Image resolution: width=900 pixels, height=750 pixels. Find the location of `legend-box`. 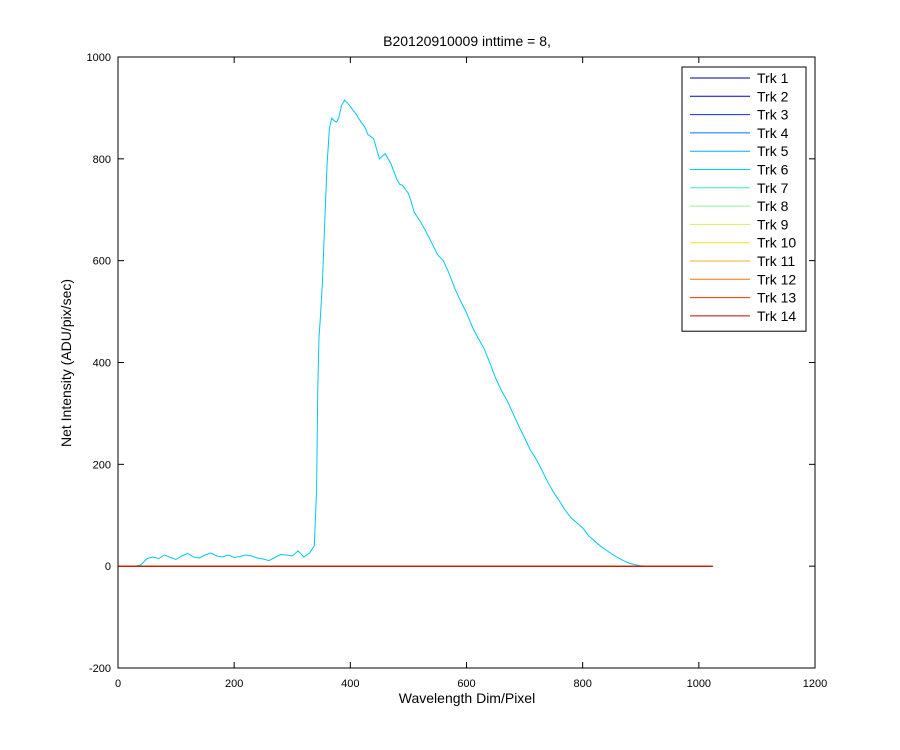

legend-box is located at coordinates (744, 199).